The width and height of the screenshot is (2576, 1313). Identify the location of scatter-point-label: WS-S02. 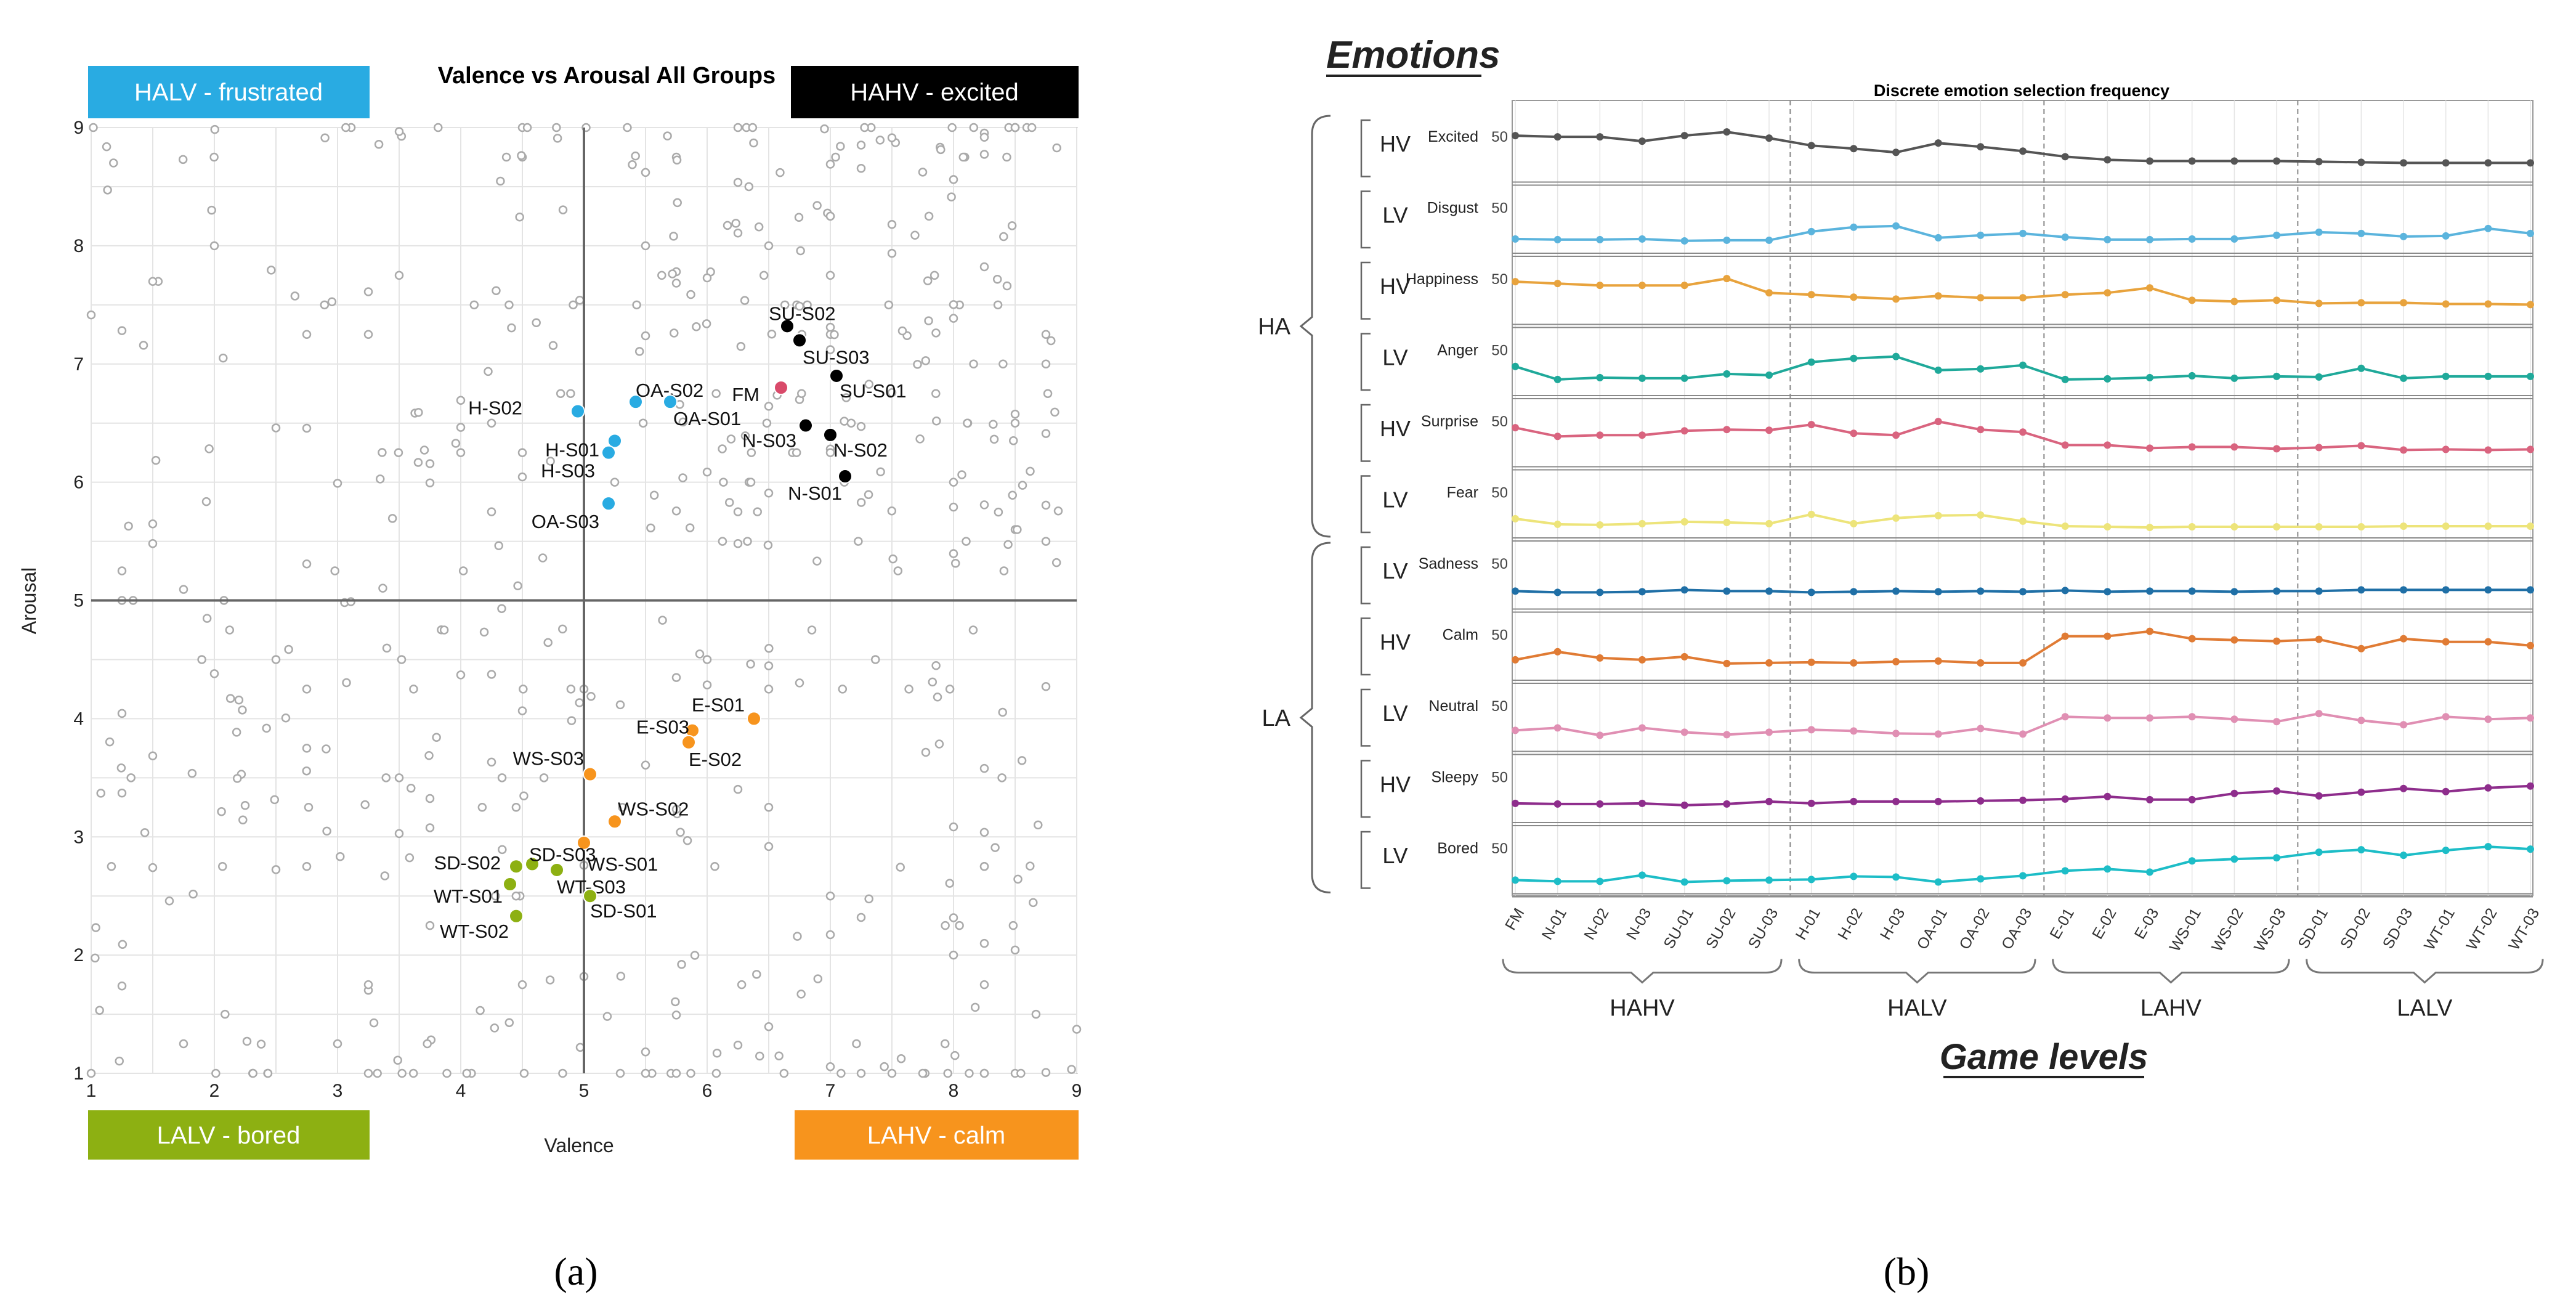
(654, 808).